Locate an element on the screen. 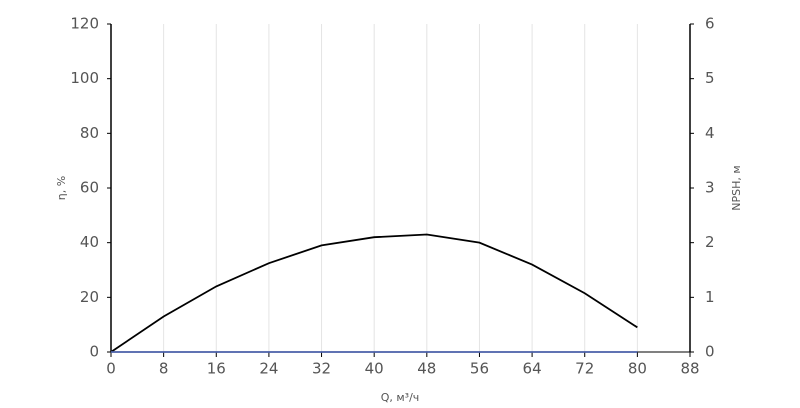  y-tick-label: 120 is located at coordinates (84, 24).